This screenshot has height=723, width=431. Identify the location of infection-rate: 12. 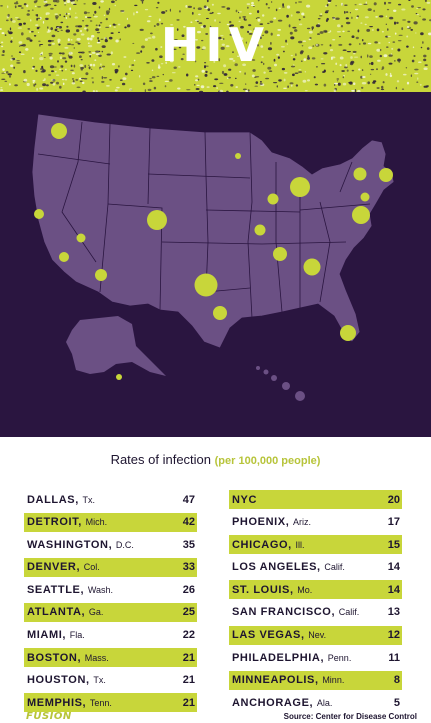
(393, 635).